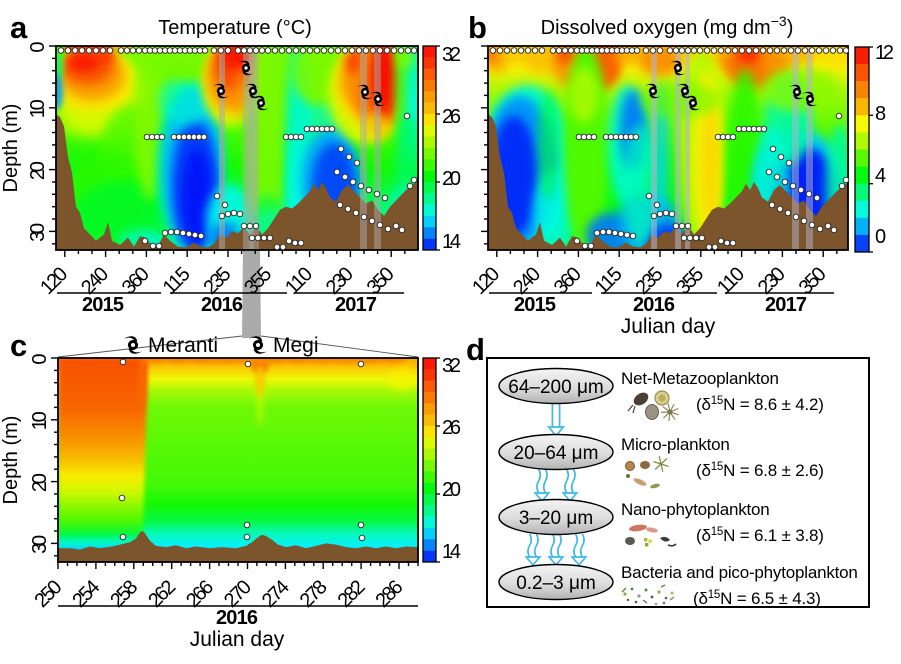 The width and height of the screenshot is (901, 664). I want to click on svg-text: a, so click(19, 27).